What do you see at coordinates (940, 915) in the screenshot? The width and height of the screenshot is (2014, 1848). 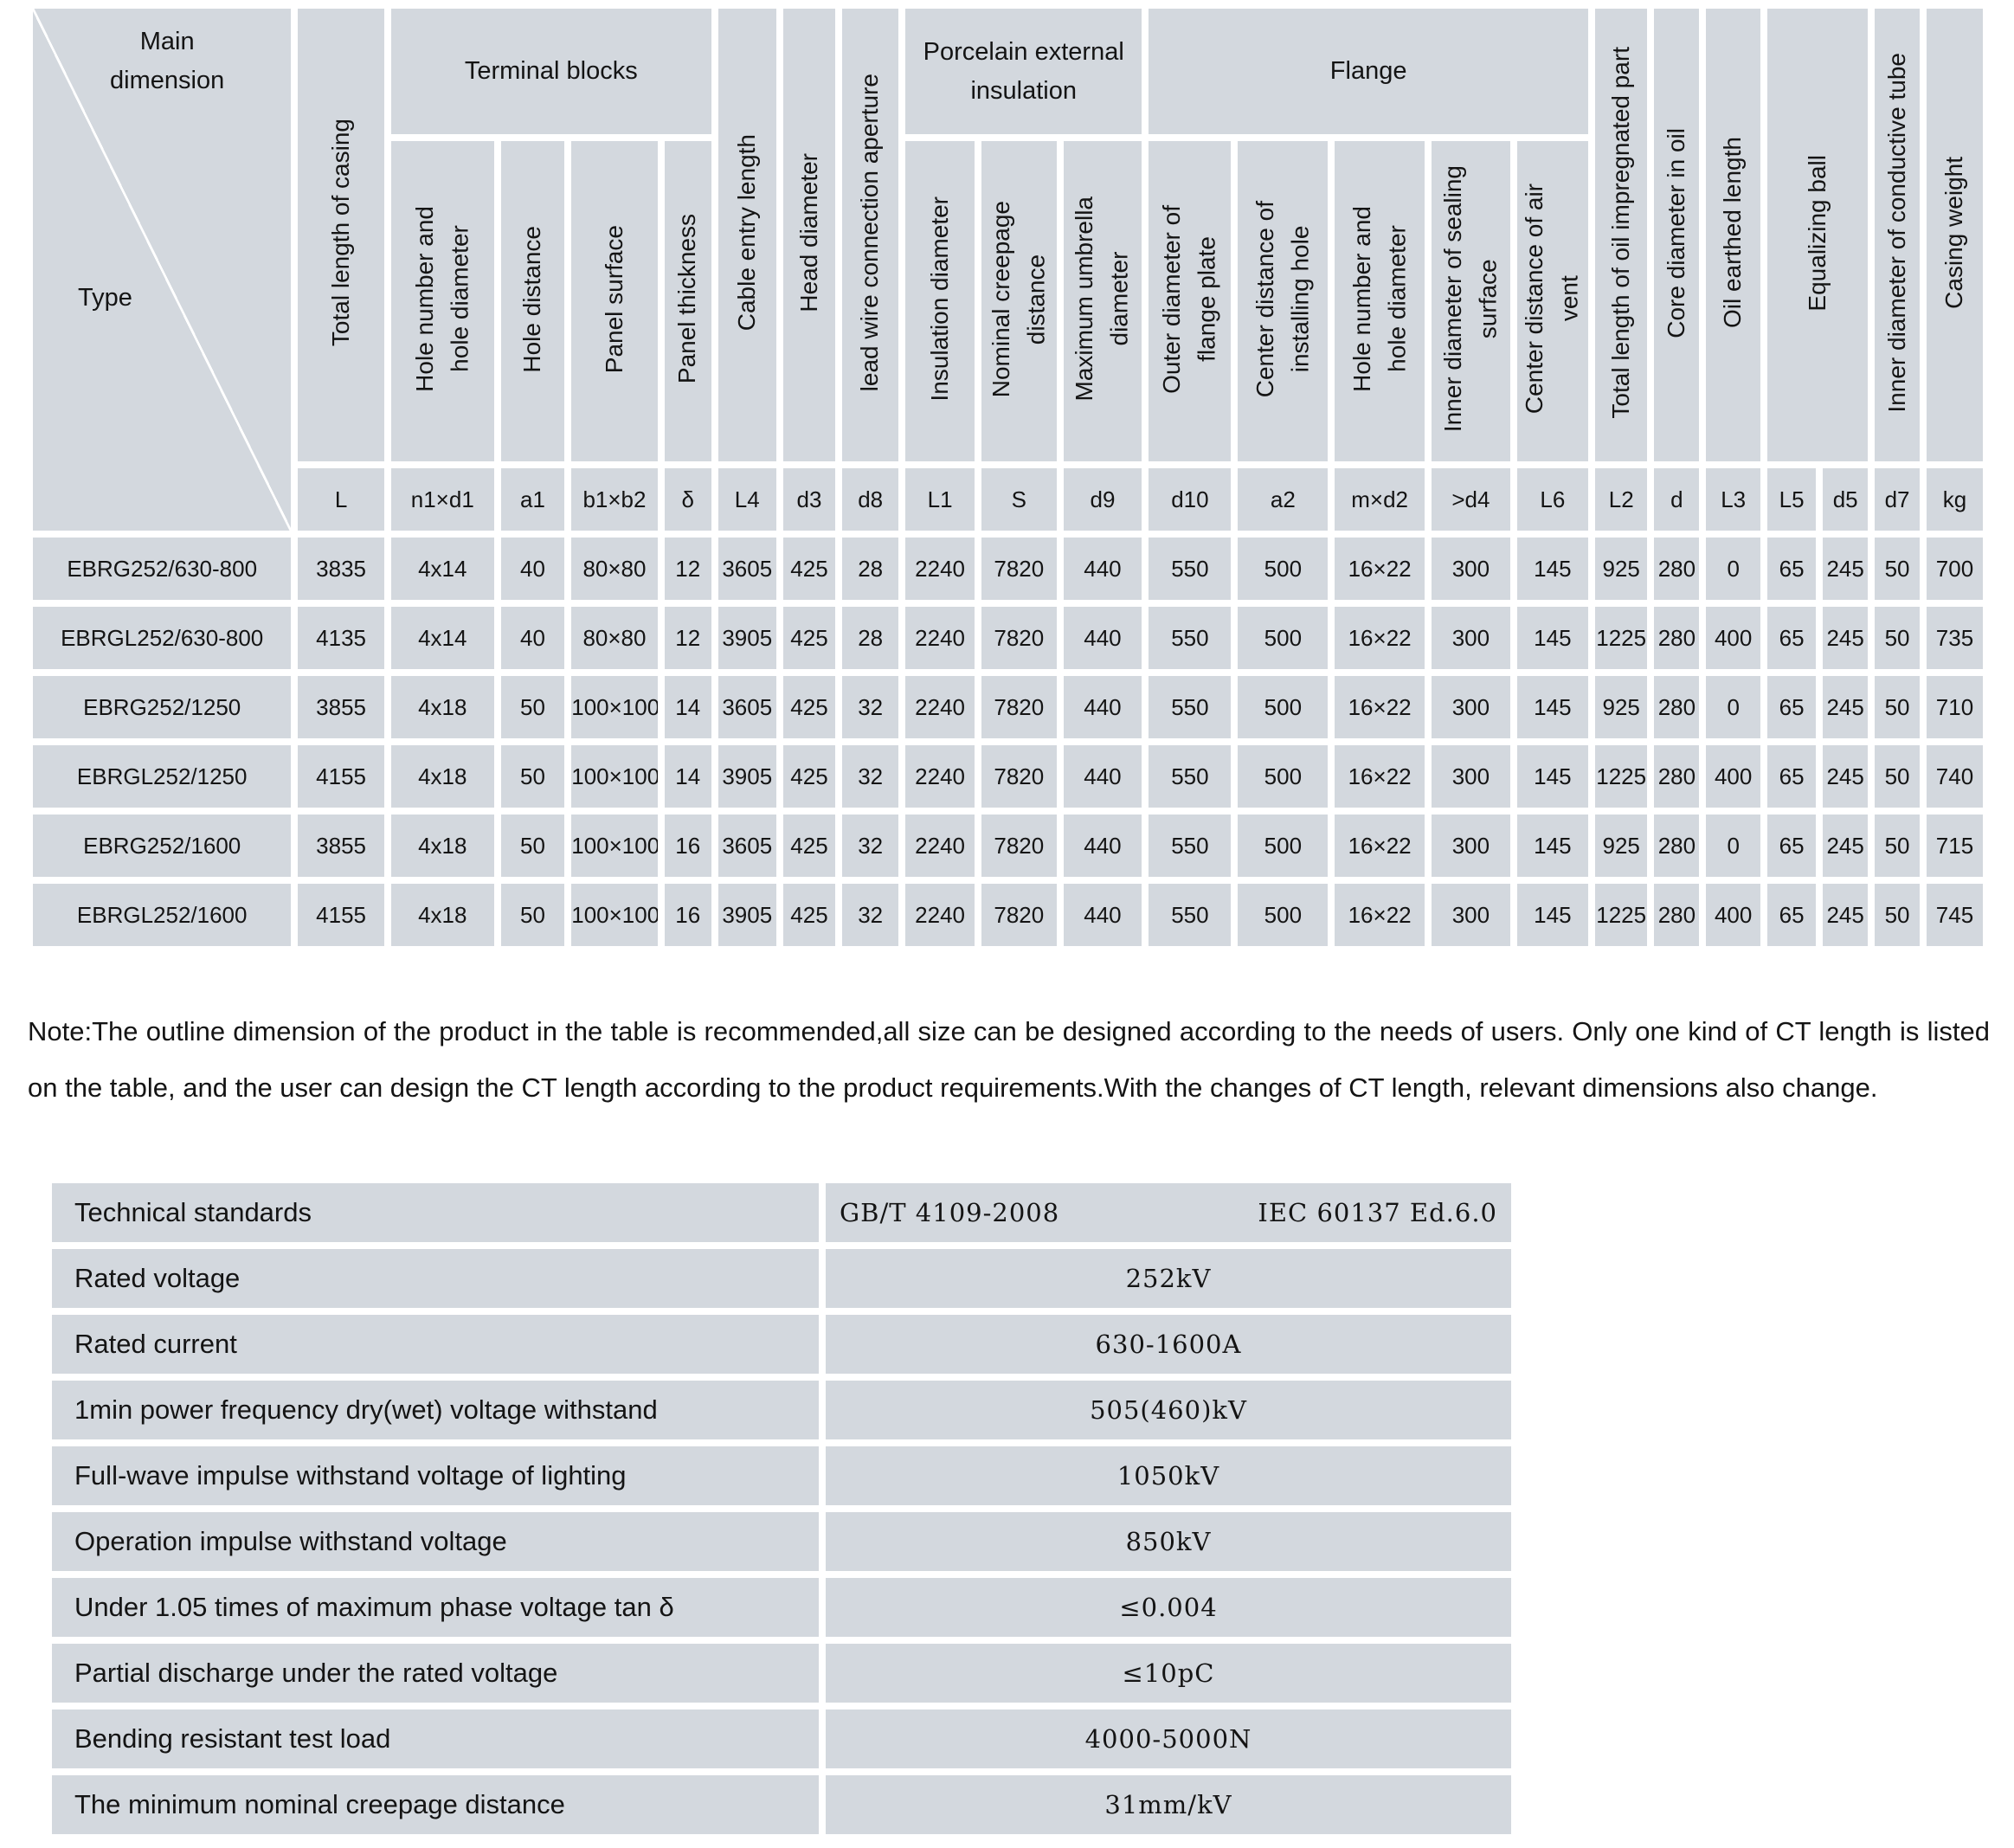 I see `value-cell: 2240` at bounding box center [940, 915].